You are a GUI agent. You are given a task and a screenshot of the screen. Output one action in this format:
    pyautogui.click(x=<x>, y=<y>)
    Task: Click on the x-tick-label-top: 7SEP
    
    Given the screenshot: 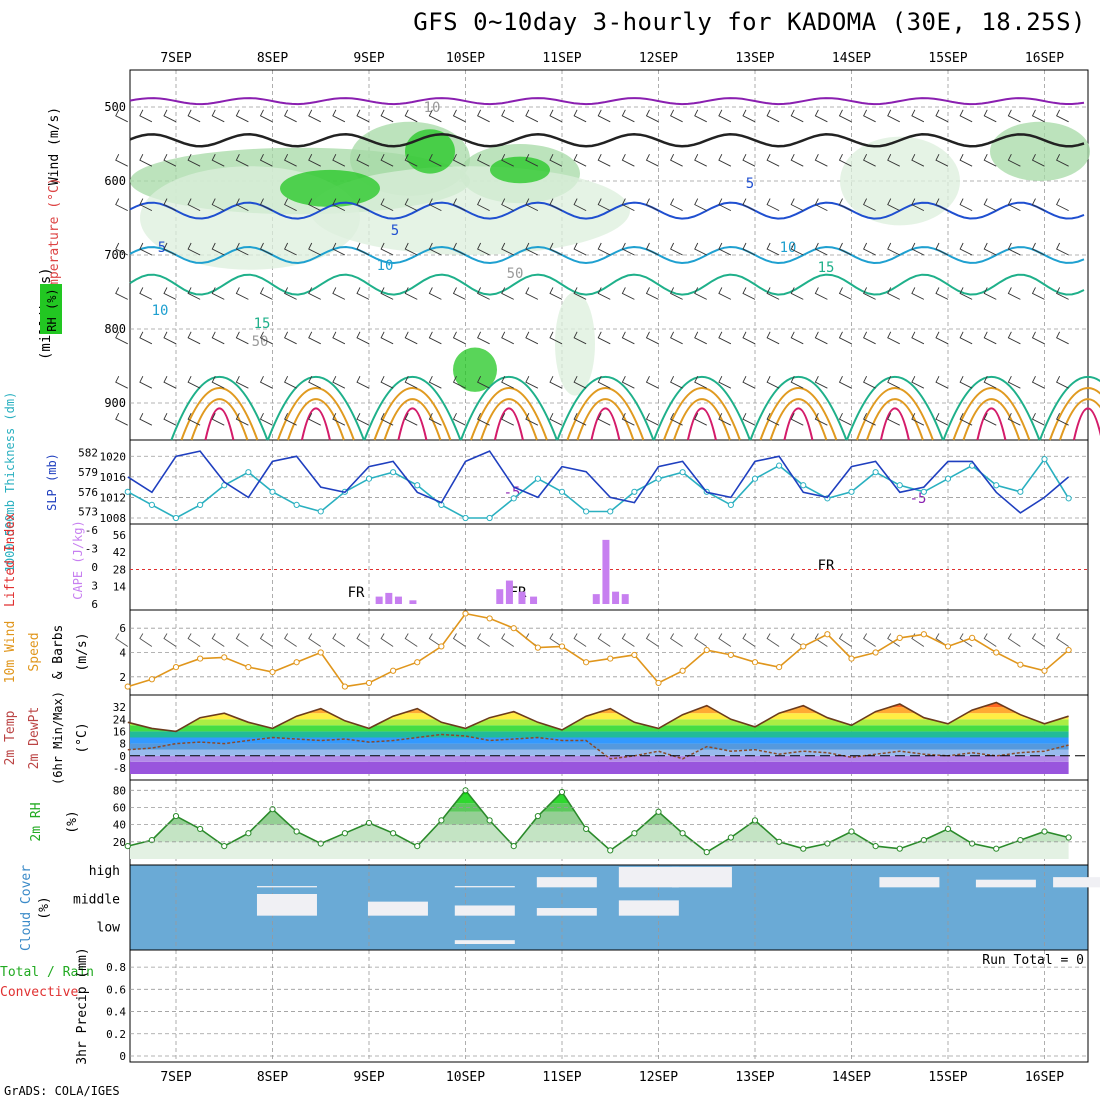 What is the action you would take?
    pyautogui.click(x=175, y=58)
    